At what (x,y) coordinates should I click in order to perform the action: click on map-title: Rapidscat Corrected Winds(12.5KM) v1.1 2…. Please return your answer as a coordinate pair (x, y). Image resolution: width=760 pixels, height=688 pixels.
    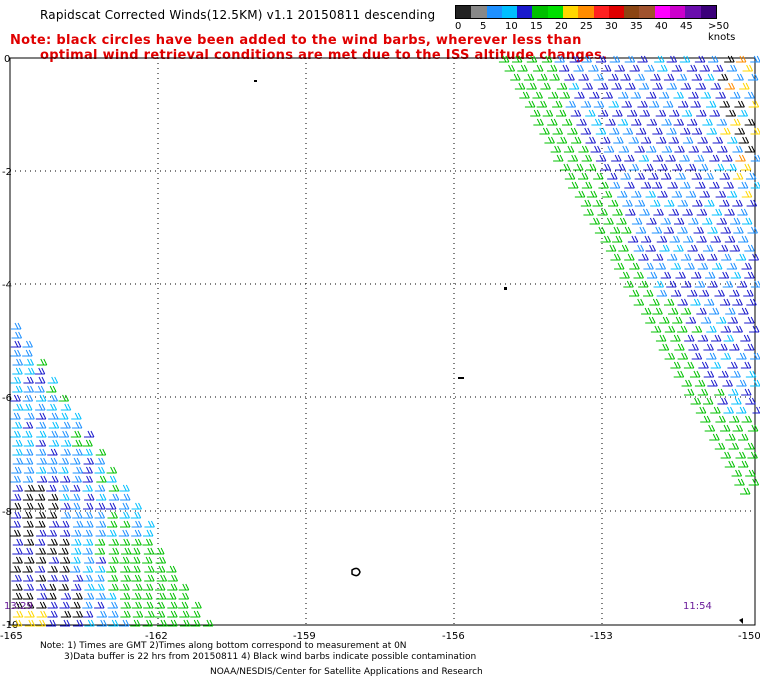
    Looking at the image, I should click on (238, 15).